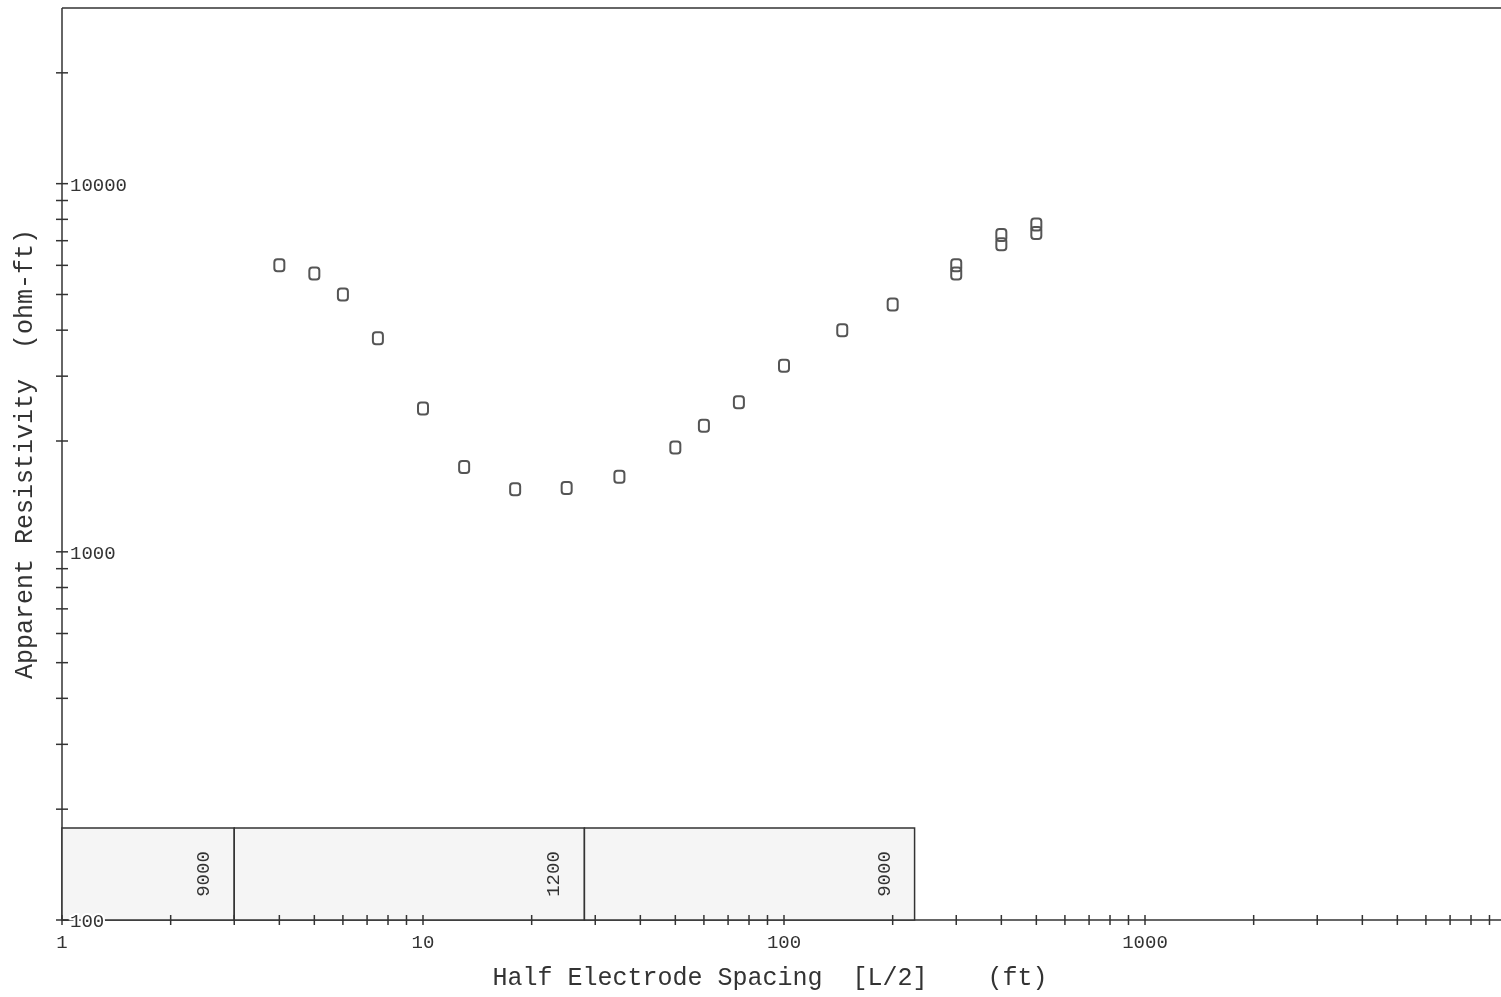  I want to click on x-tick-label: 1000, so click(1145, 943).